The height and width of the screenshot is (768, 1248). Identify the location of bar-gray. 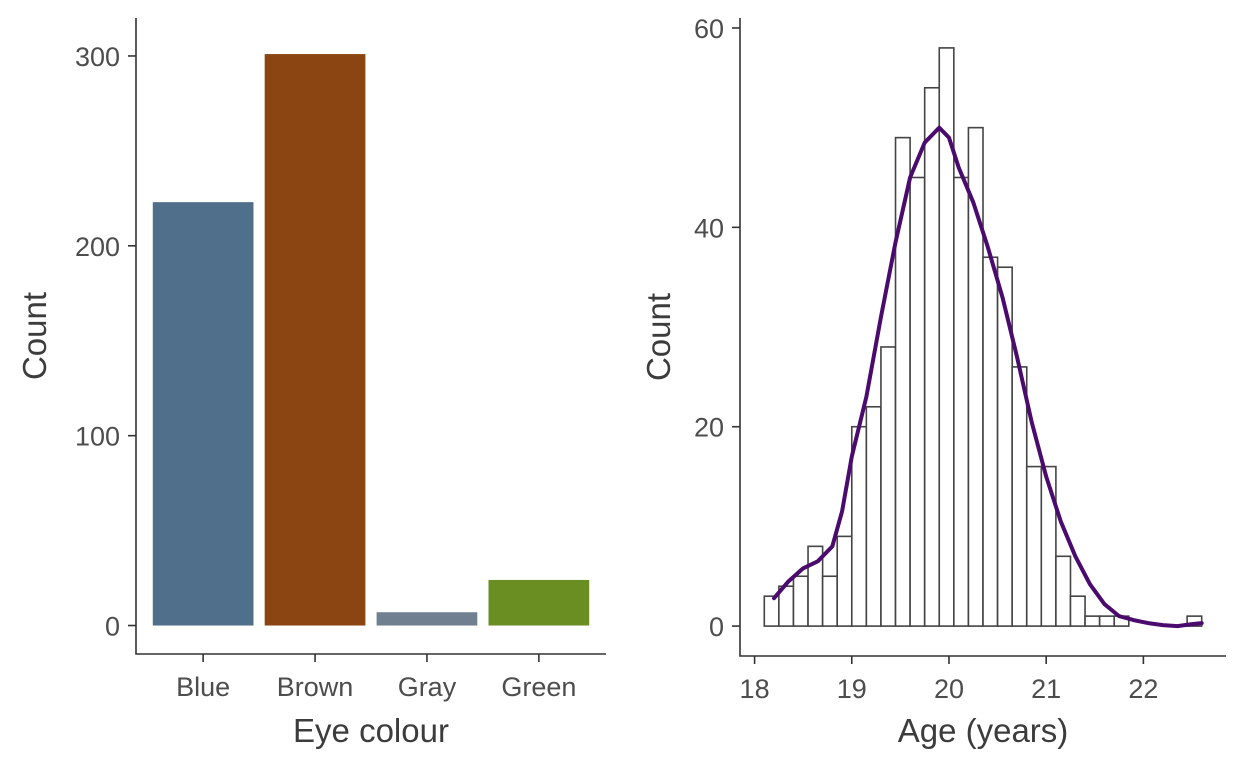
(427, 619).